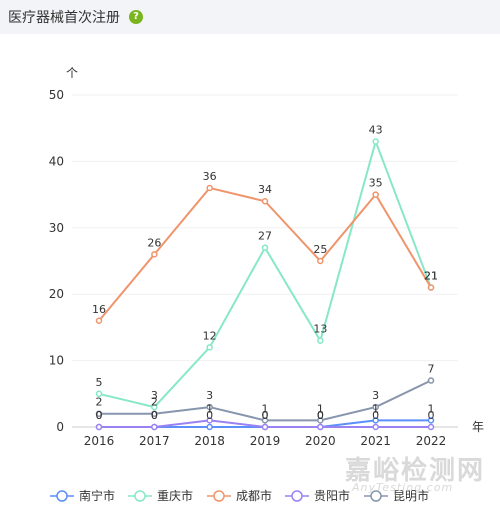  I want to click on watermark-url: AnyTesting.com, so click(403, 487).